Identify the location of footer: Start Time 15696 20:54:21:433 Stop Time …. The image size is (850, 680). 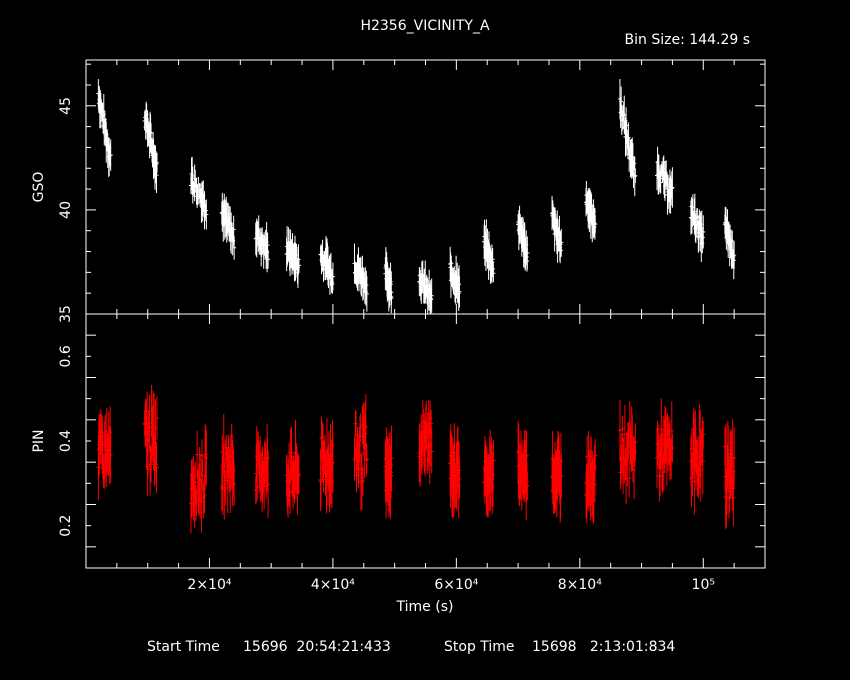
(411, 647).